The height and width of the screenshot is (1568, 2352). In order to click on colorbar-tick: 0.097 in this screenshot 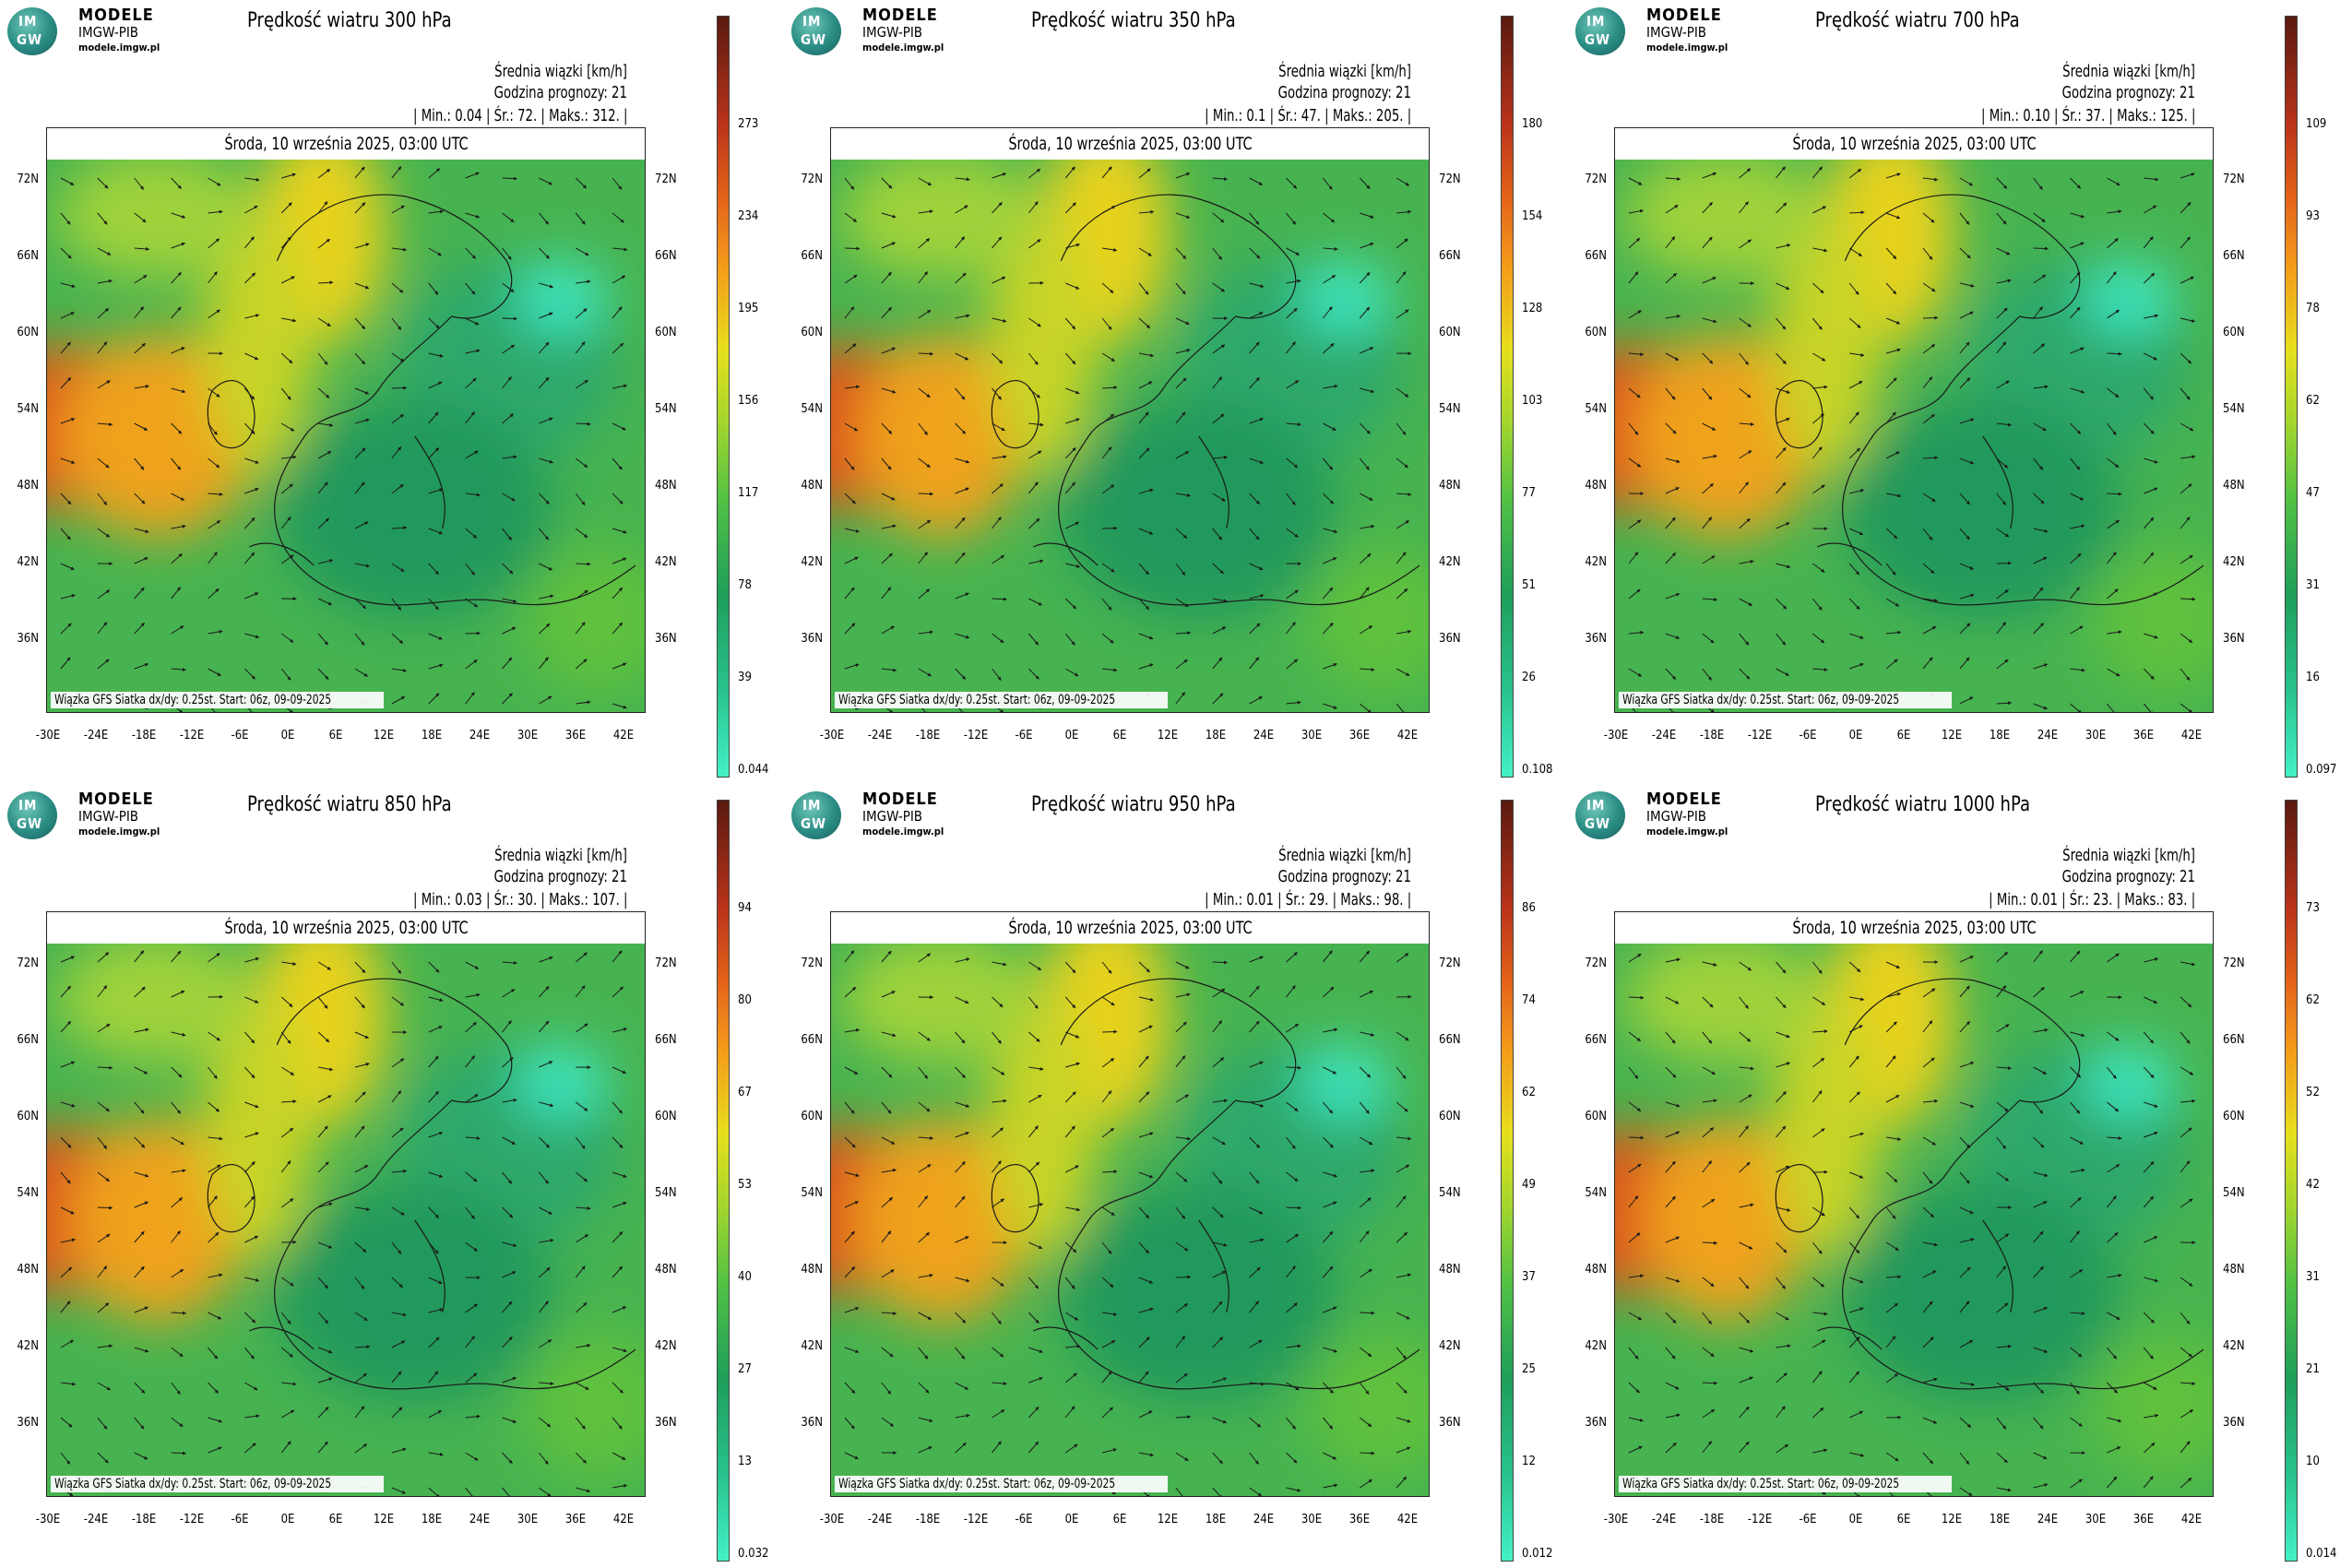, I will do `click(2321, 770)`.